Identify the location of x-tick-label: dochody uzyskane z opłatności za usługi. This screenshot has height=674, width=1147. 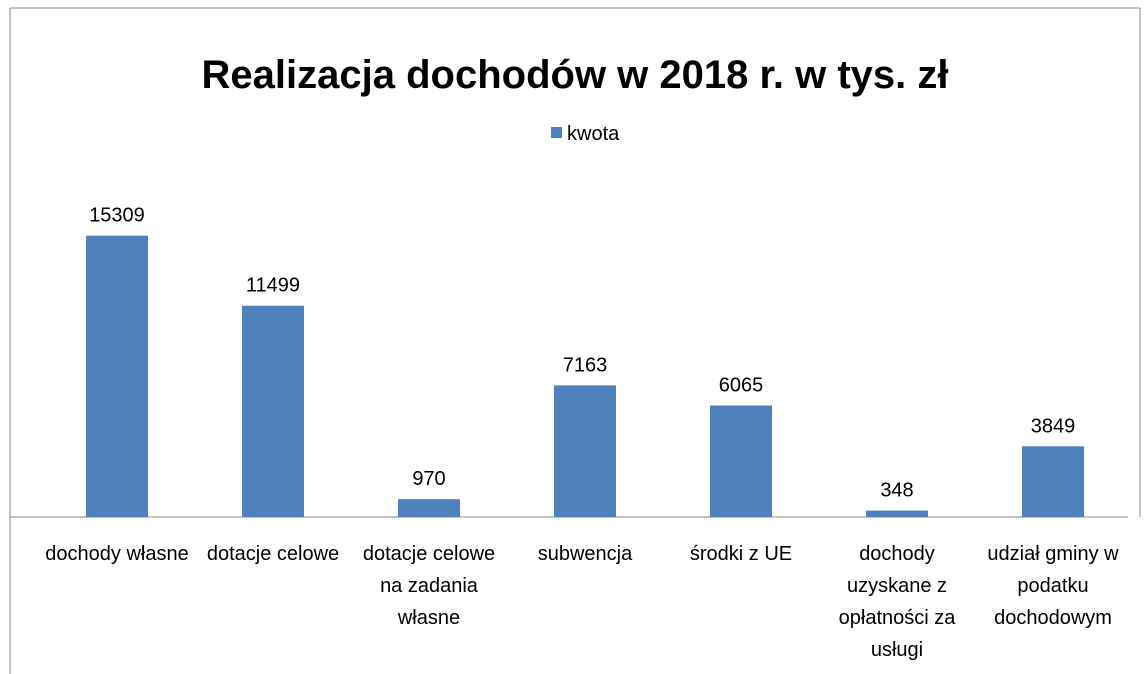
(898, 602).